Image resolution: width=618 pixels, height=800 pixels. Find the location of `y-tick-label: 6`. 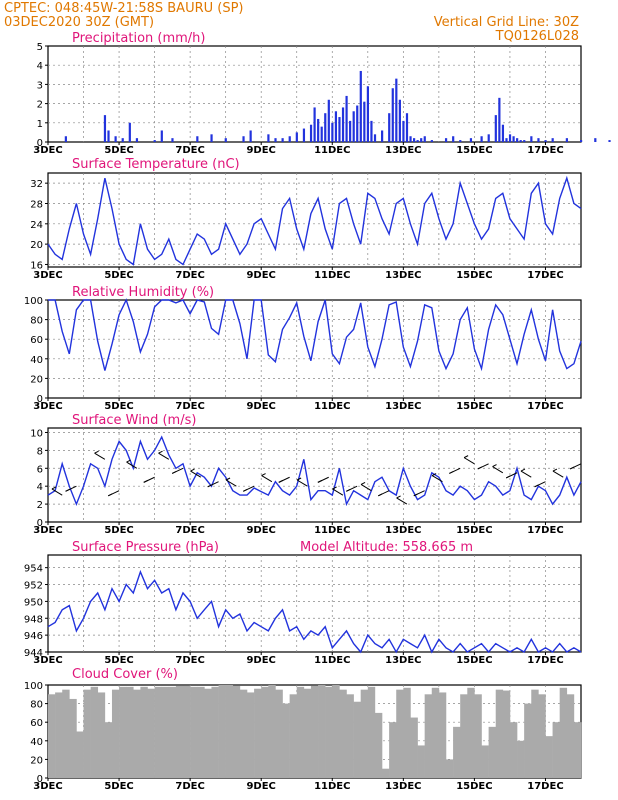

y-tick-label: 6 is located at coordinates (40, 469).